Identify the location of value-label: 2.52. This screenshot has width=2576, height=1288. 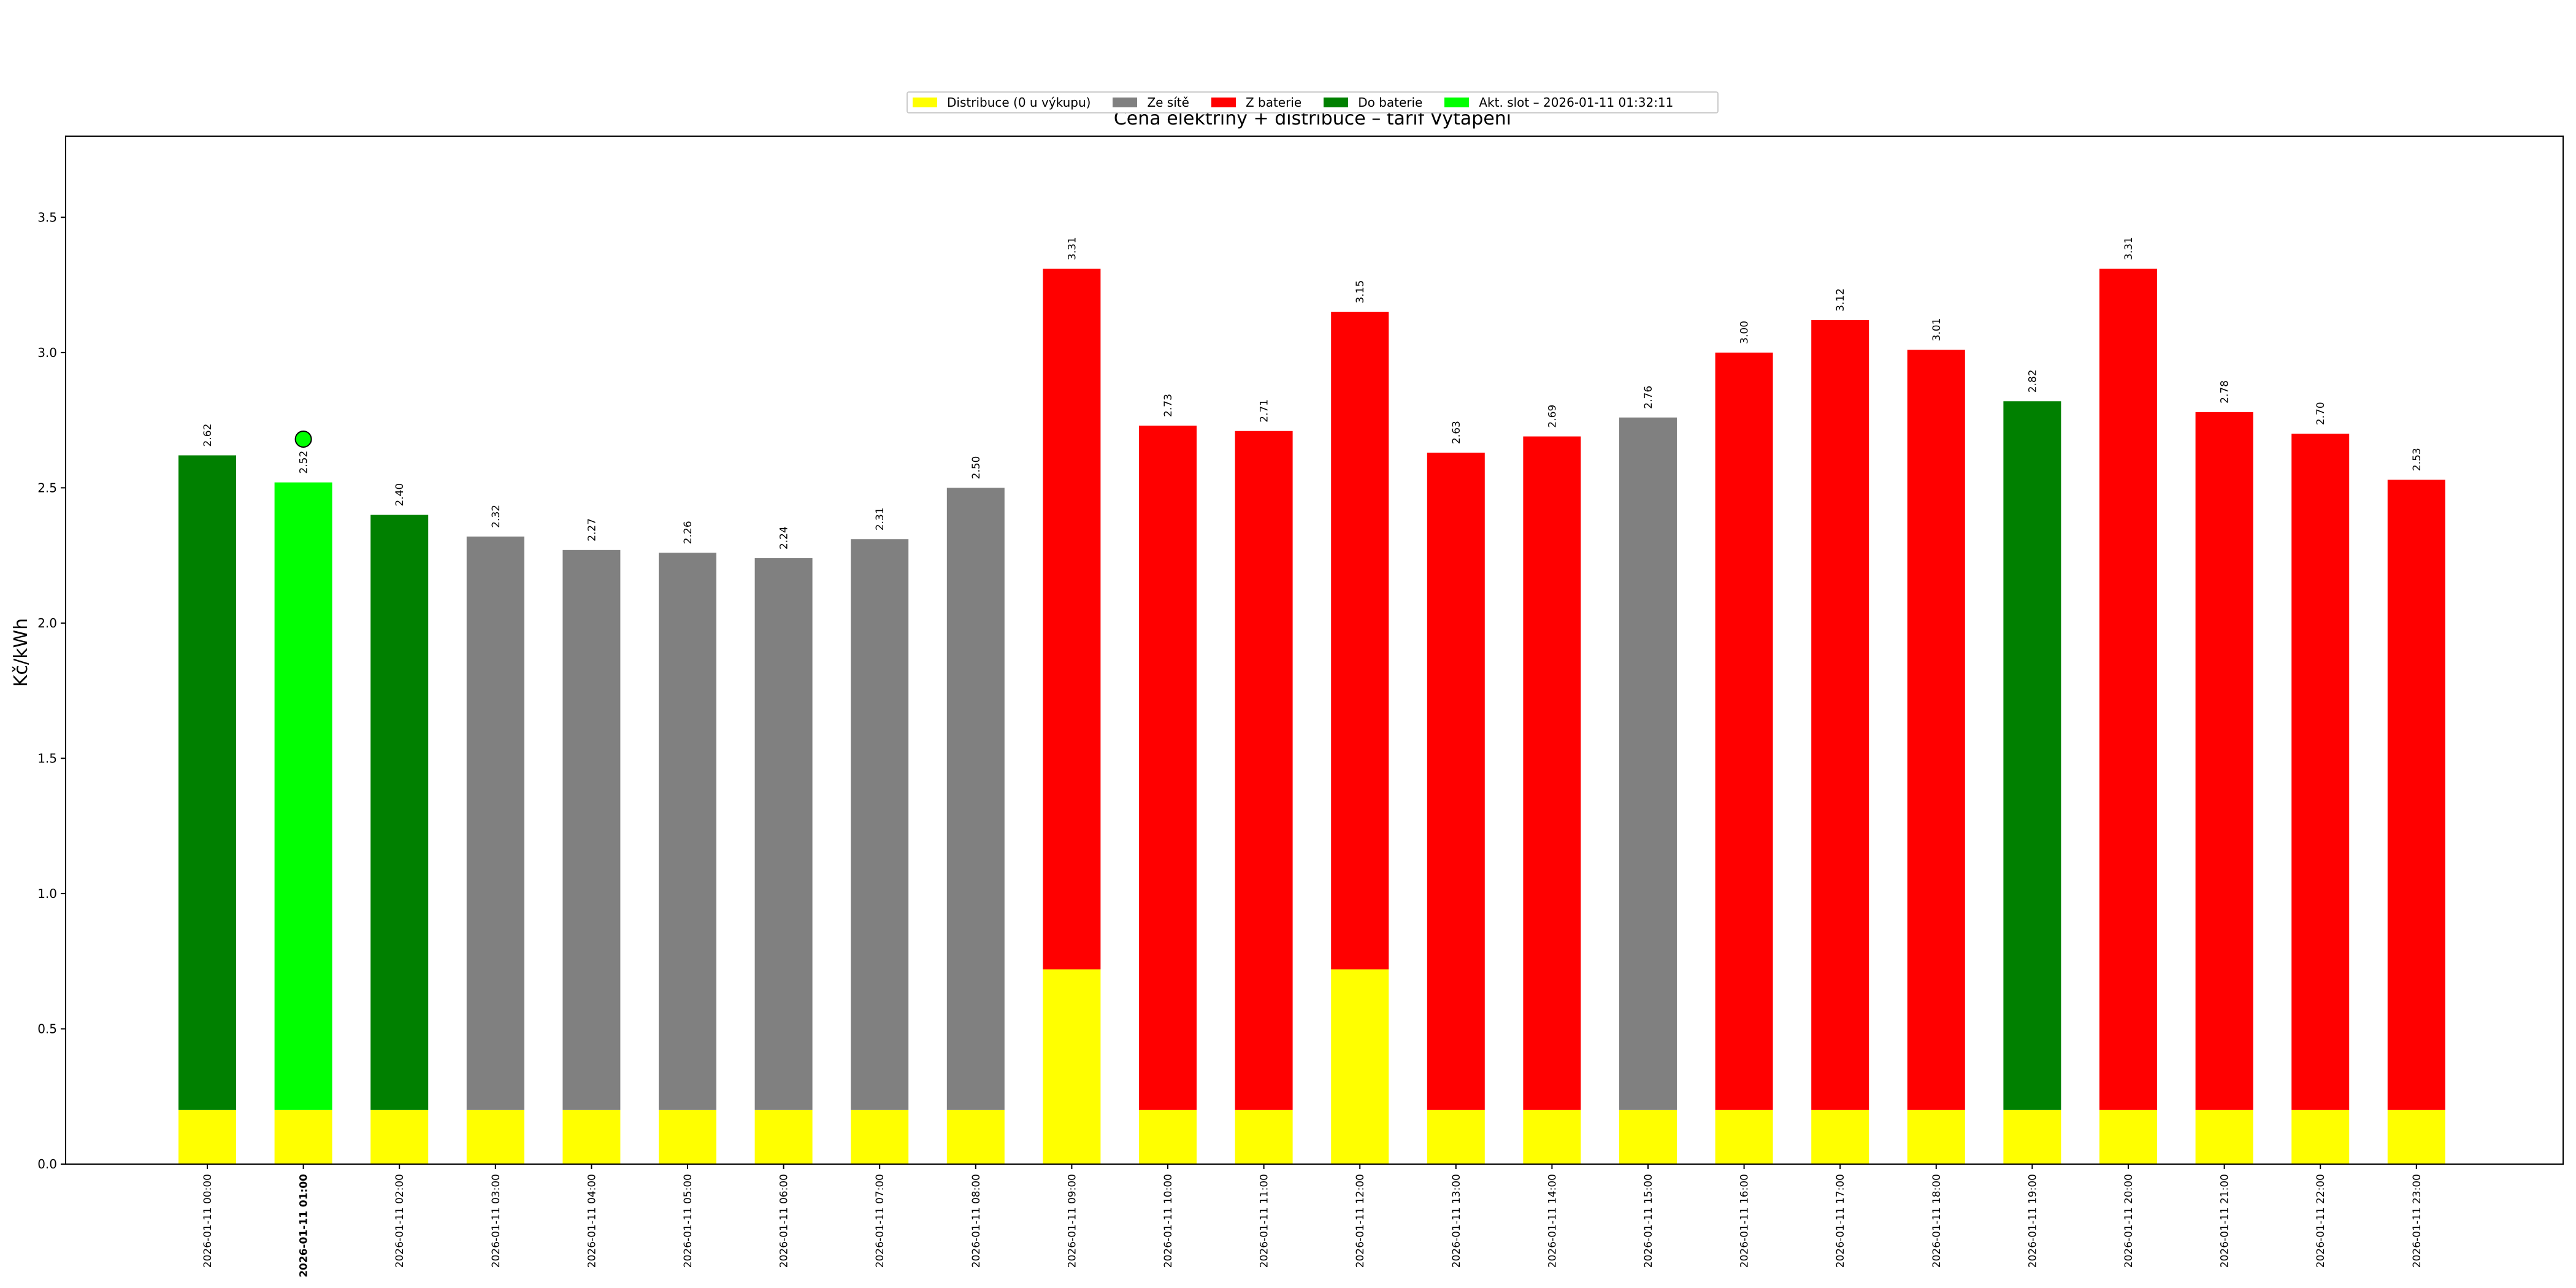
(304, 462).